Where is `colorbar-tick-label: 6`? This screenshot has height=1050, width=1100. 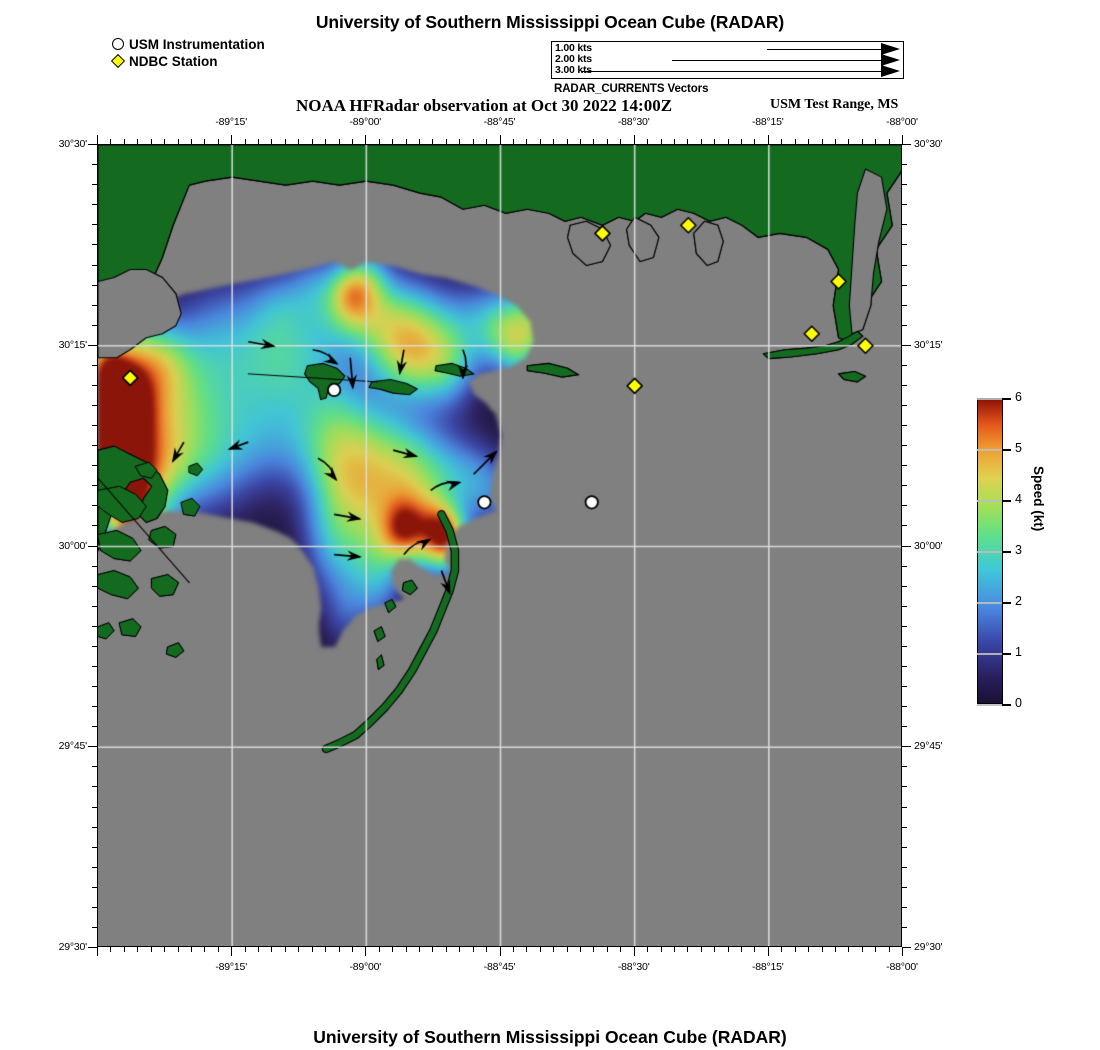
colorbar-tick-label: 6 is located at coordinates (1018, 397).